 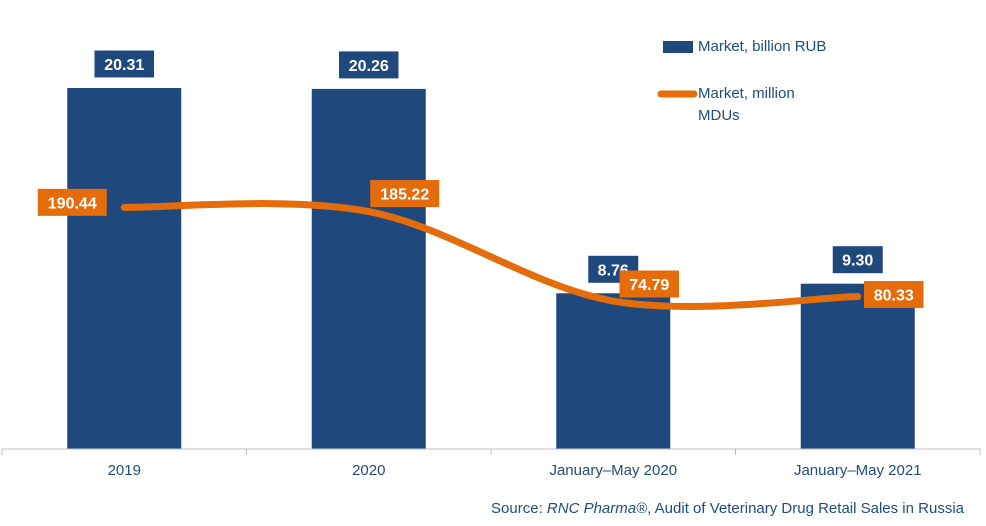 I want to click on line-value-label-text: 190.44, so click(x=72, y=203).